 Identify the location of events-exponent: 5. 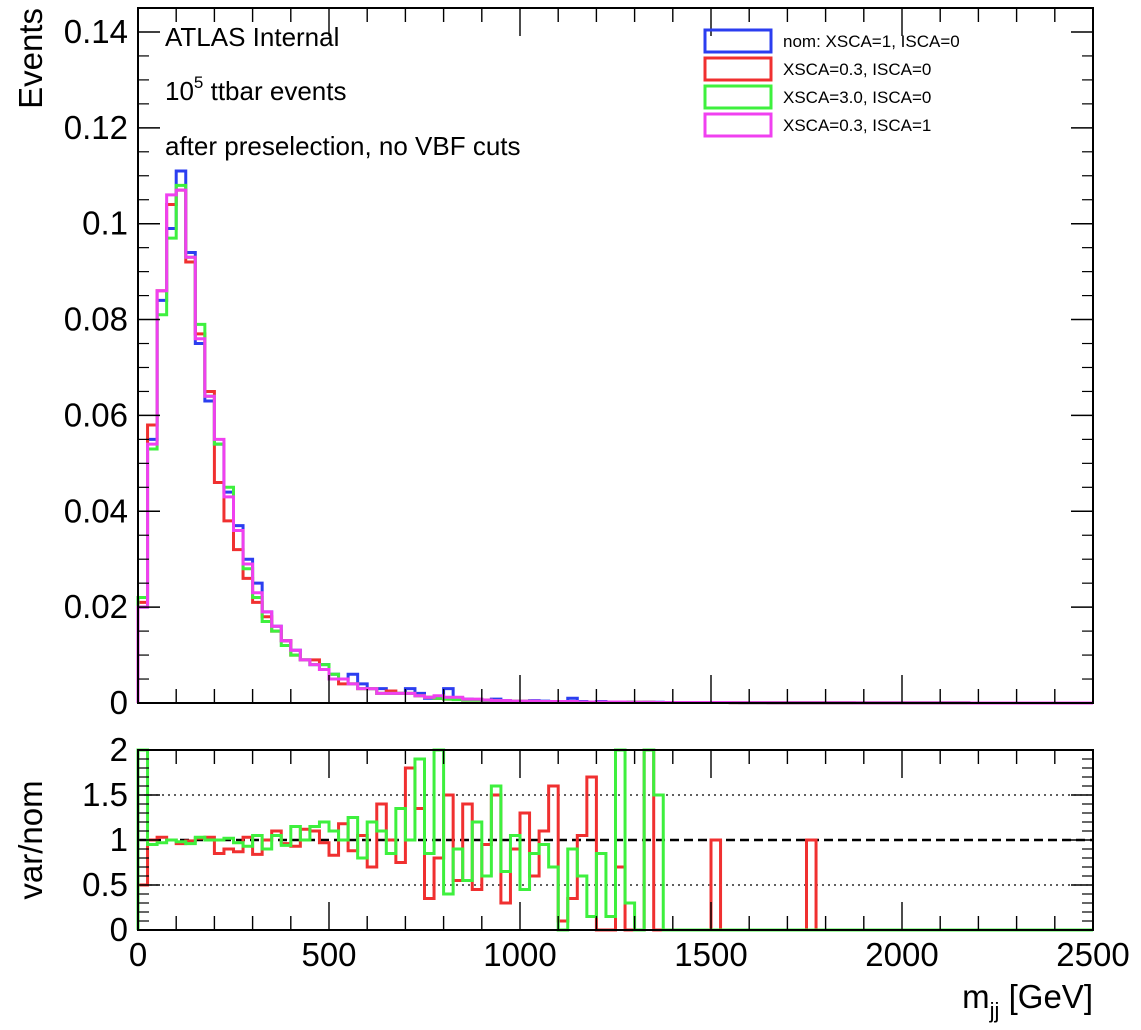
(198, 82).